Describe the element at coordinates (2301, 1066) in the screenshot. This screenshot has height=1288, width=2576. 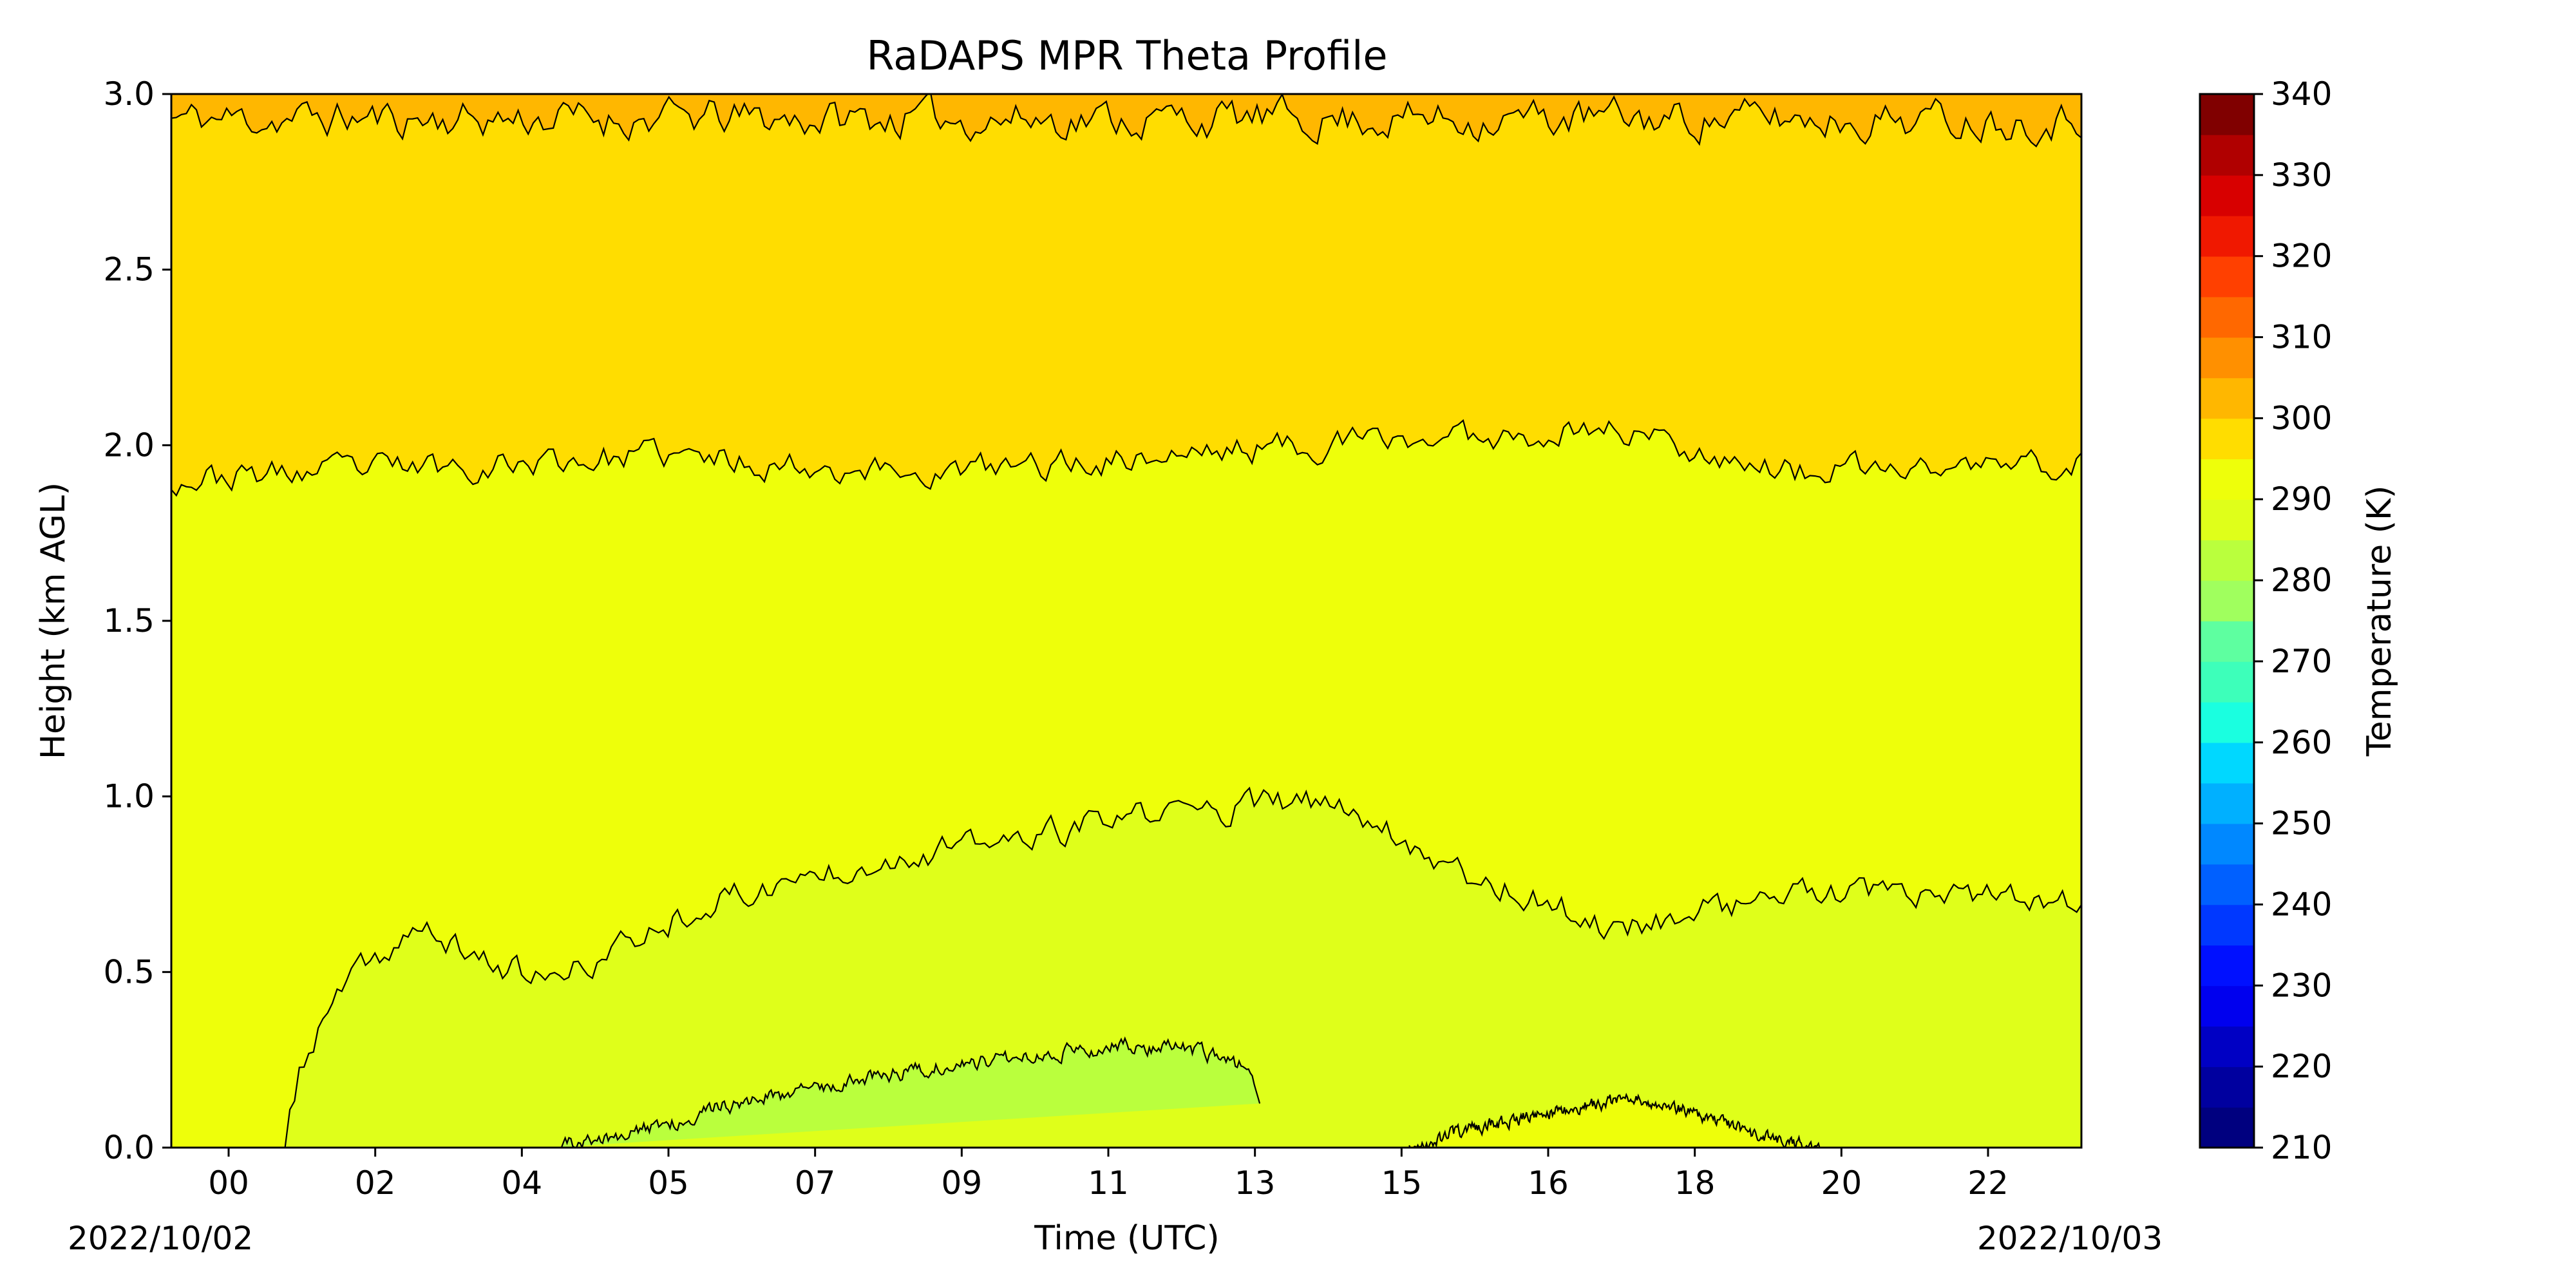
I see `colorbar-tick-label: 220` at that location.